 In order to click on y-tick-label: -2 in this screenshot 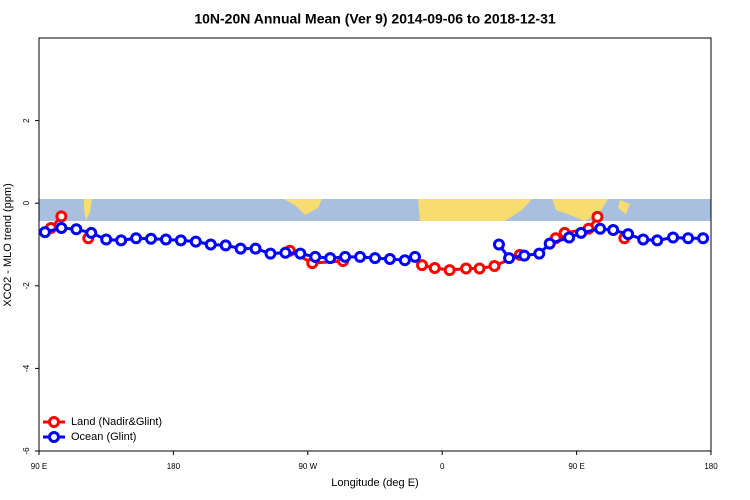, I will do `click(26, 286)`.